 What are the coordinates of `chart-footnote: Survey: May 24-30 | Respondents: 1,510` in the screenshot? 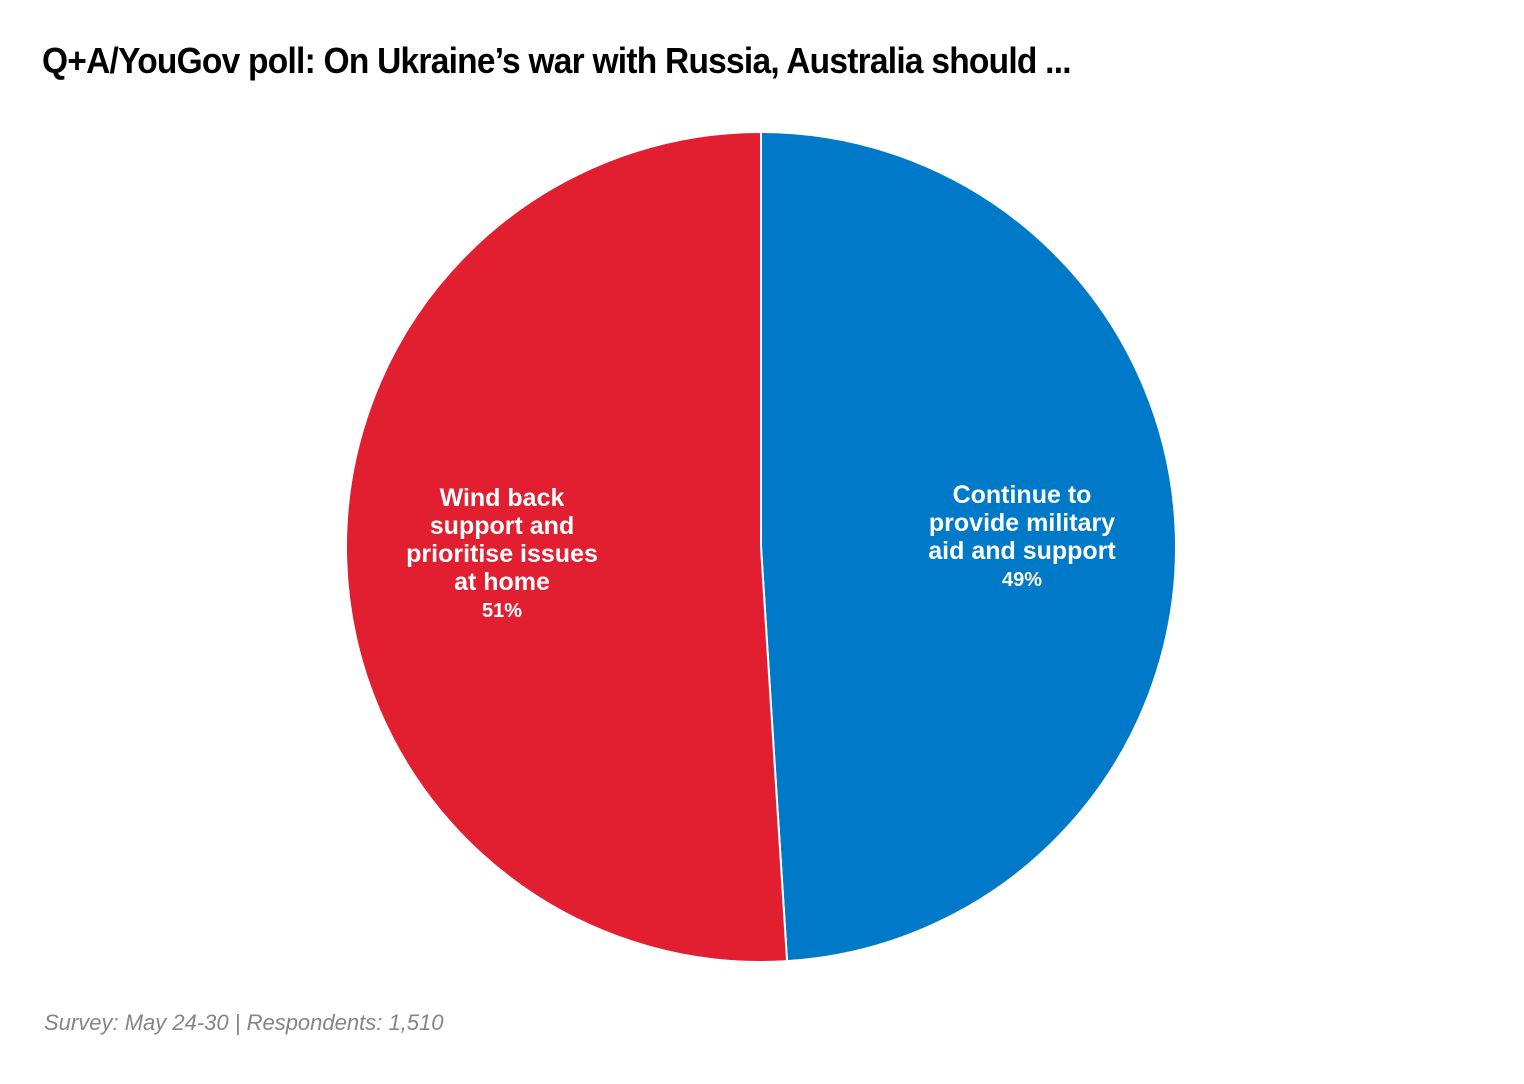 It's located at (244, 1022).